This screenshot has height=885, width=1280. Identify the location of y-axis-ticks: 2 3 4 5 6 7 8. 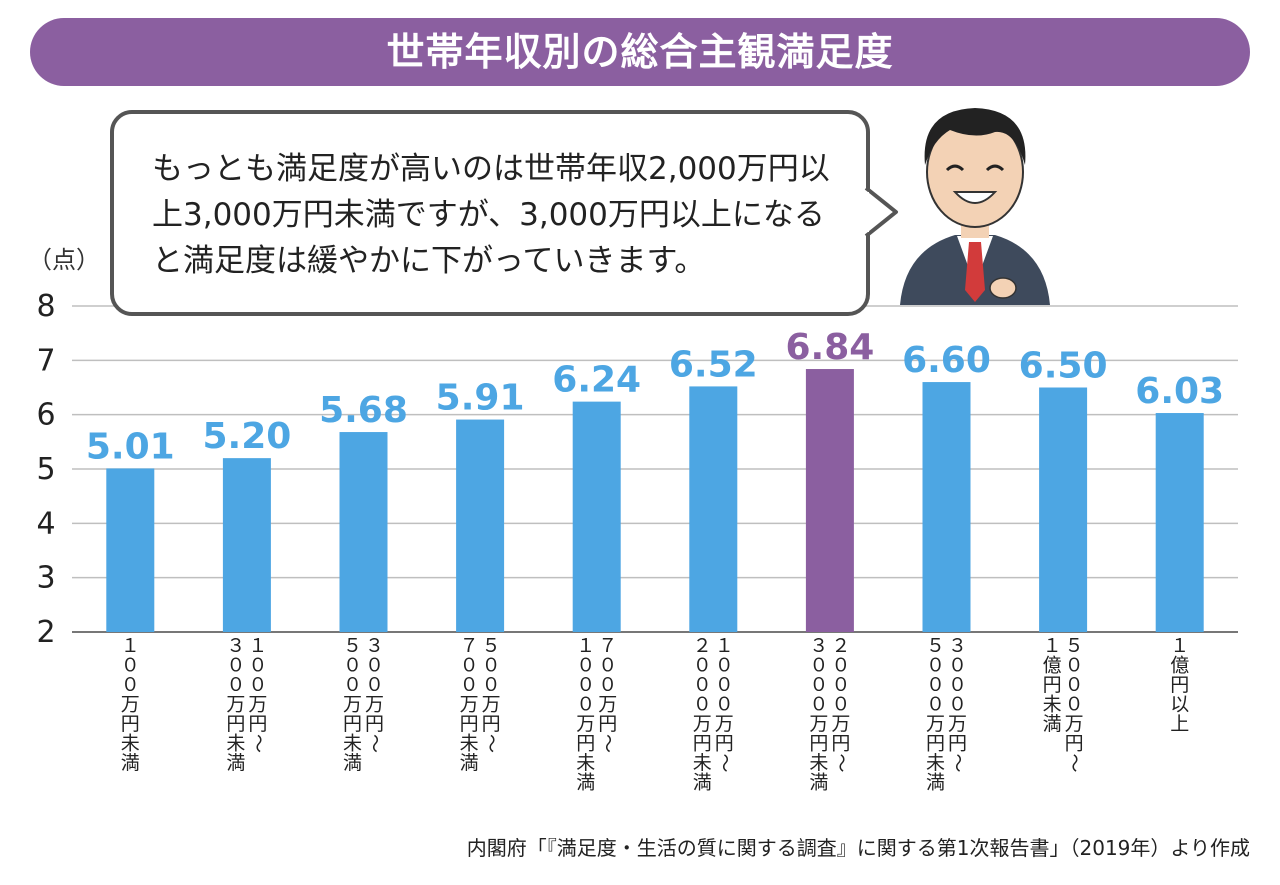
(45, 469).